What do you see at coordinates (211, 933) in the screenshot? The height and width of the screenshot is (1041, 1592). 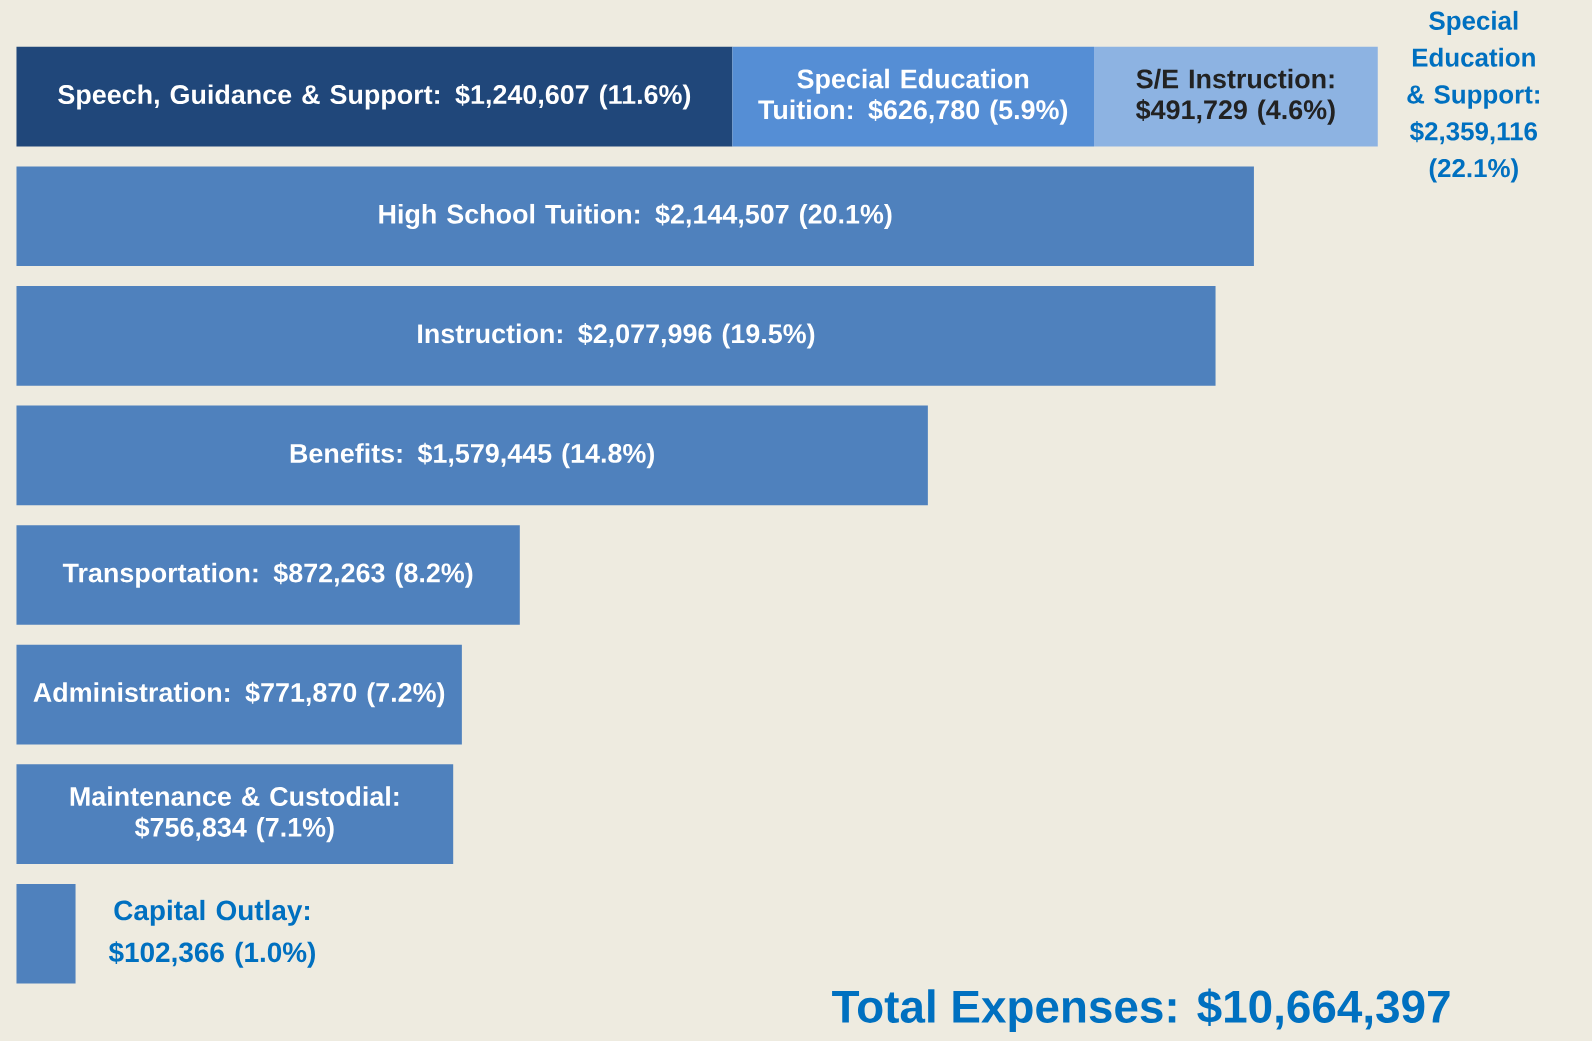 I see `data-label: Capital Outlay: $102,366 (1.0%)` at bounding box center [211, 933].